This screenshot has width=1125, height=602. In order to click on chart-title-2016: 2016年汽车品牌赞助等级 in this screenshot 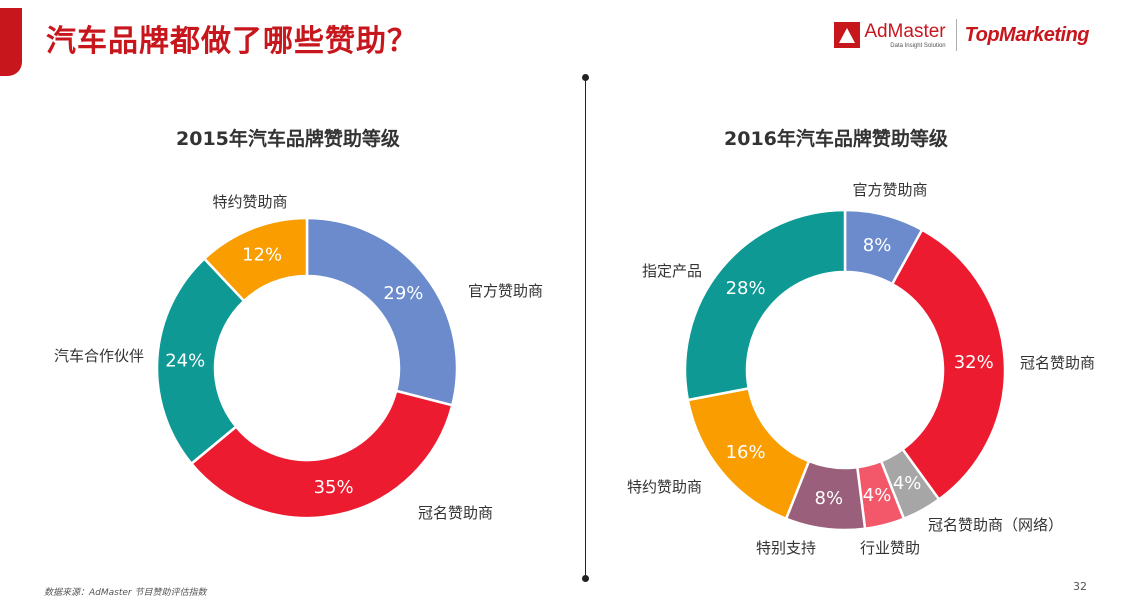, I will do `click(836, 139)`.